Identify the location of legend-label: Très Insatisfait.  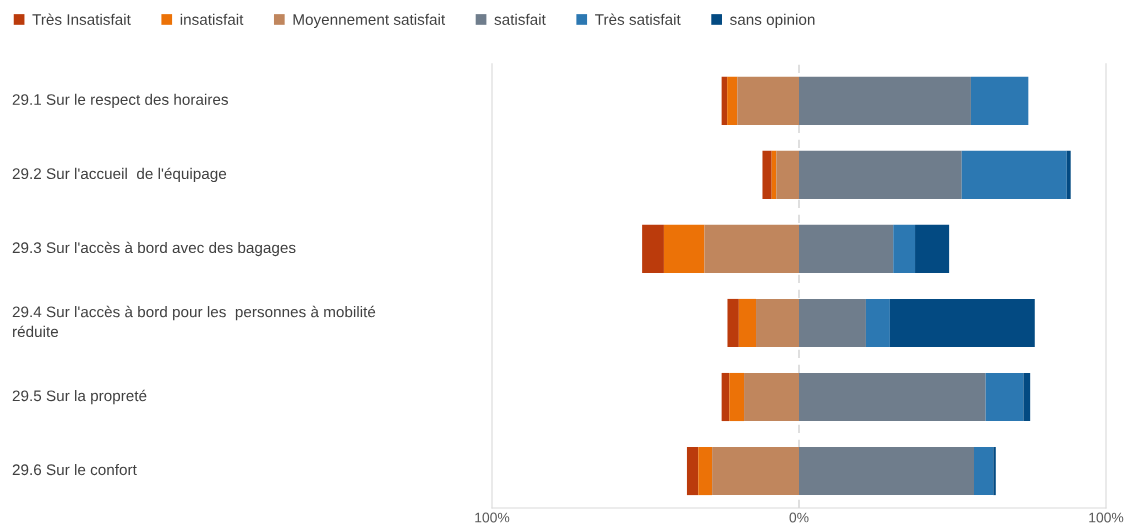
(81, 19).